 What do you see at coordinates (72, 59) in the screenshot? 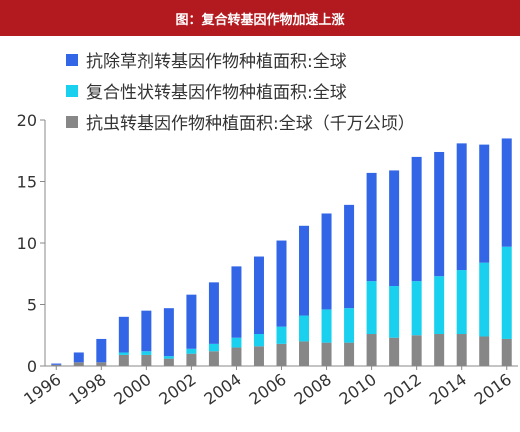
I see `legend-swatch-herbicide` at bounding box center [72, 59].